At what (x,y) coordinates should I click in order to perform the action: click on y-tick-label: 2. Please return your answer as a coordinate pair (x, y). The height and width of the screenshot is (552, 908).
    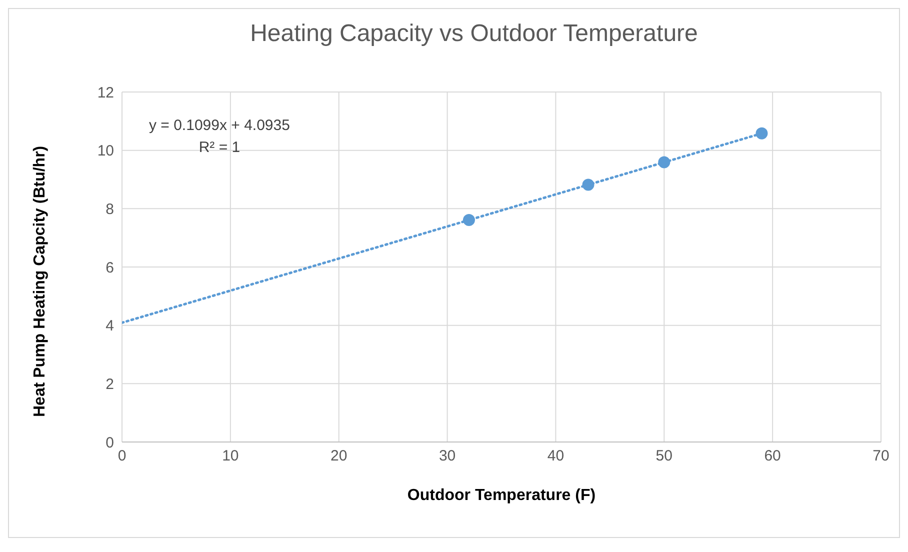
    Looking at the image, I should click on (110, 384).